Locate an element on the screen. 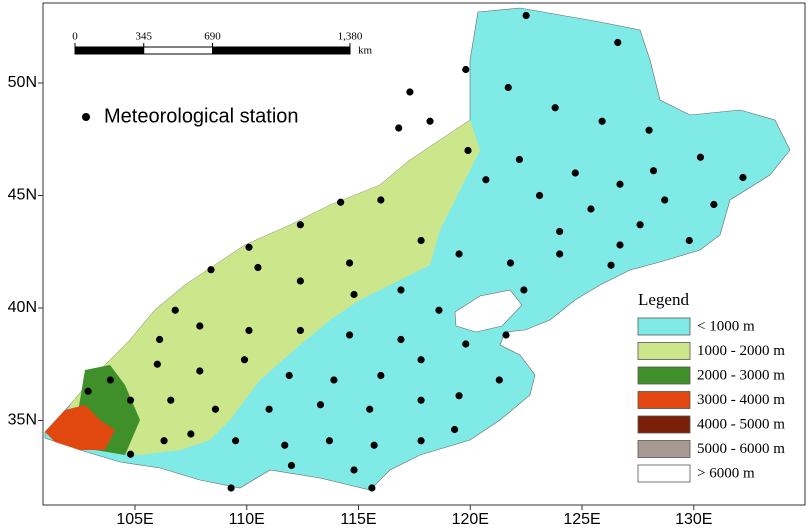 The height and width of the screenshot is (530, 809). lat-label: 35N is located at coordinates (22, 420).